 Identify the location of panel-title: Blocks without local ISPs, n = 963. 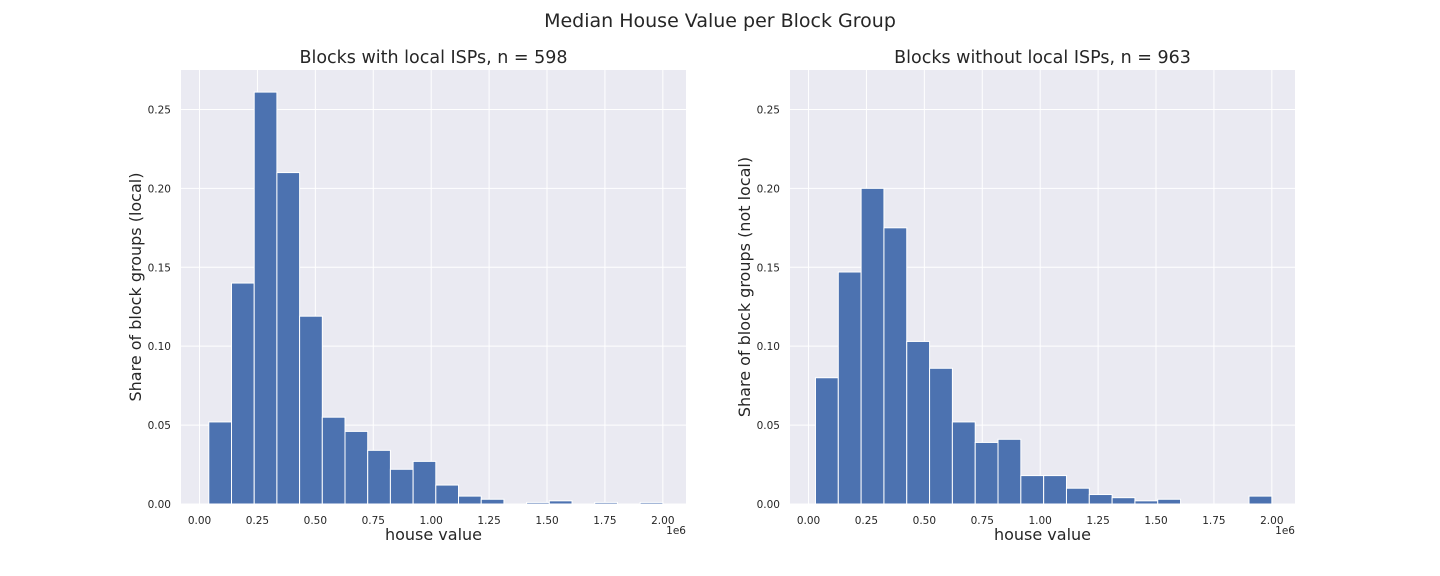
(1042, 58).